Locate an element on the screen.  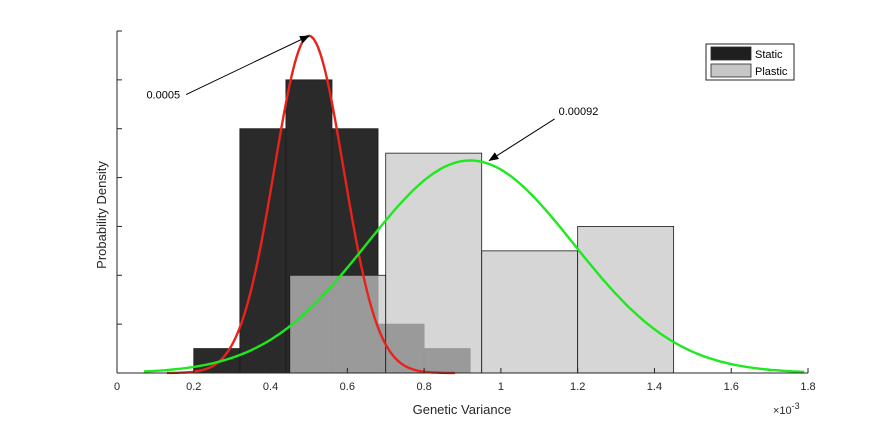
x-multiplier-exponent: -3 is located at coordinates (796, 406).